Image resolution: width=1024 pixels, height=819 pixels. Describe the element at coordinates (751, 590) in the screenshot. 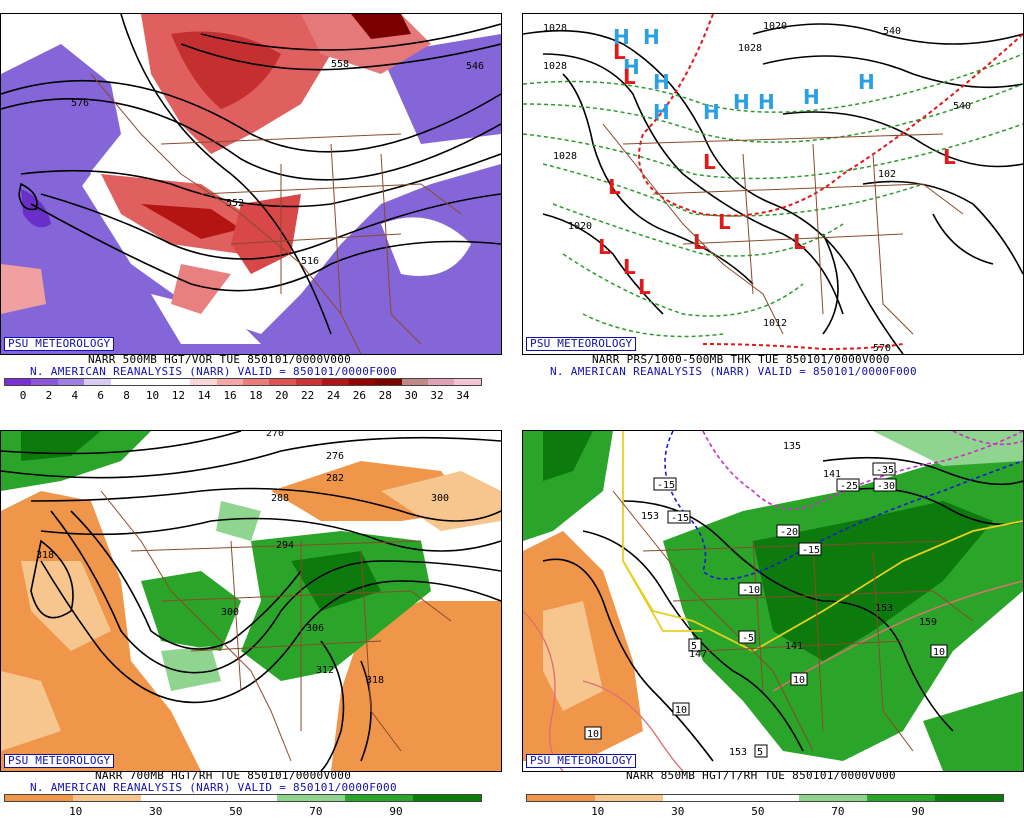

I see `svg-text: -10` at that location.